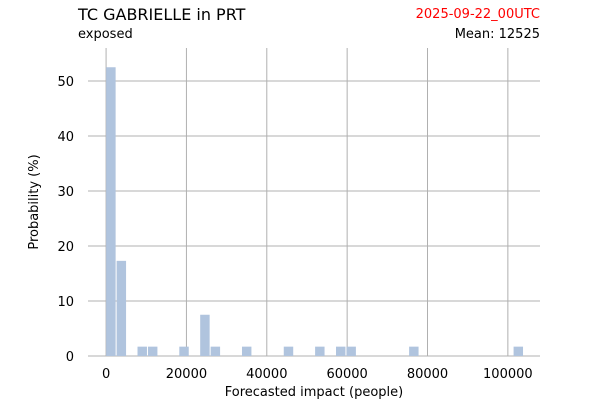 The width and height of the screenshot is (600, 400). I want to click on y-tick-label: 30, so click(65, 192).